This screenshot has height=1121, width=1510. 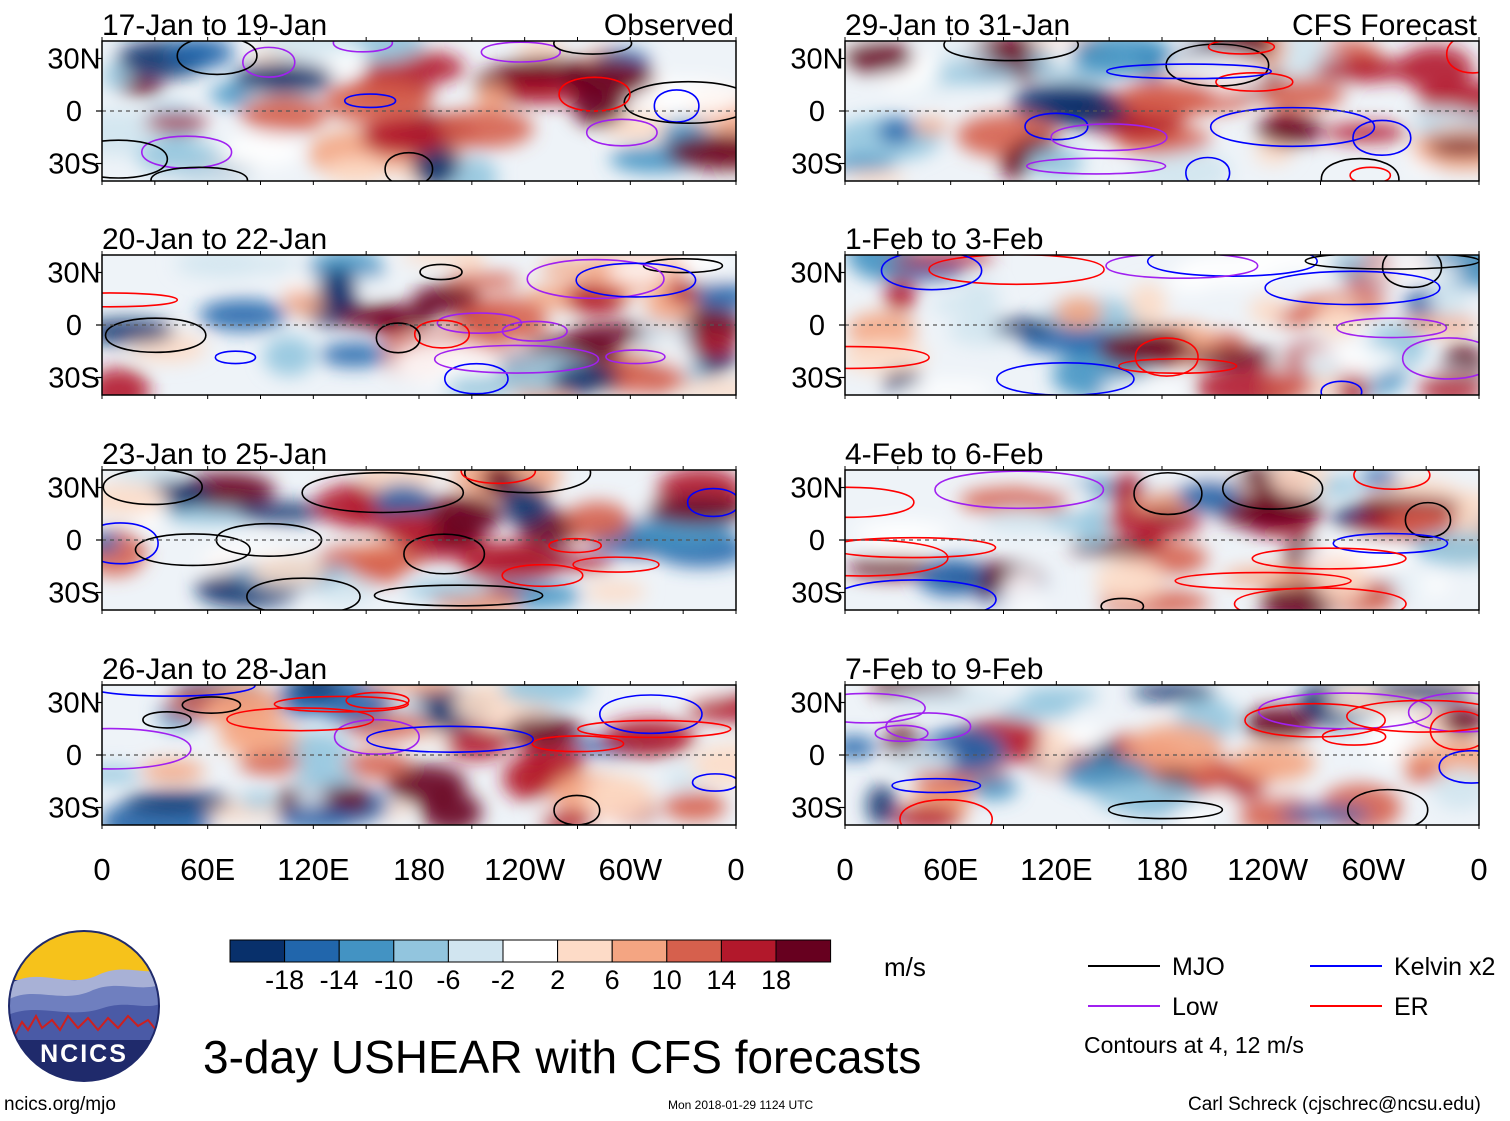 What do you see at coordinates (776, 980) in the screenshot?
I see `colorbar-label: 18` at bounding box center [776, 980].